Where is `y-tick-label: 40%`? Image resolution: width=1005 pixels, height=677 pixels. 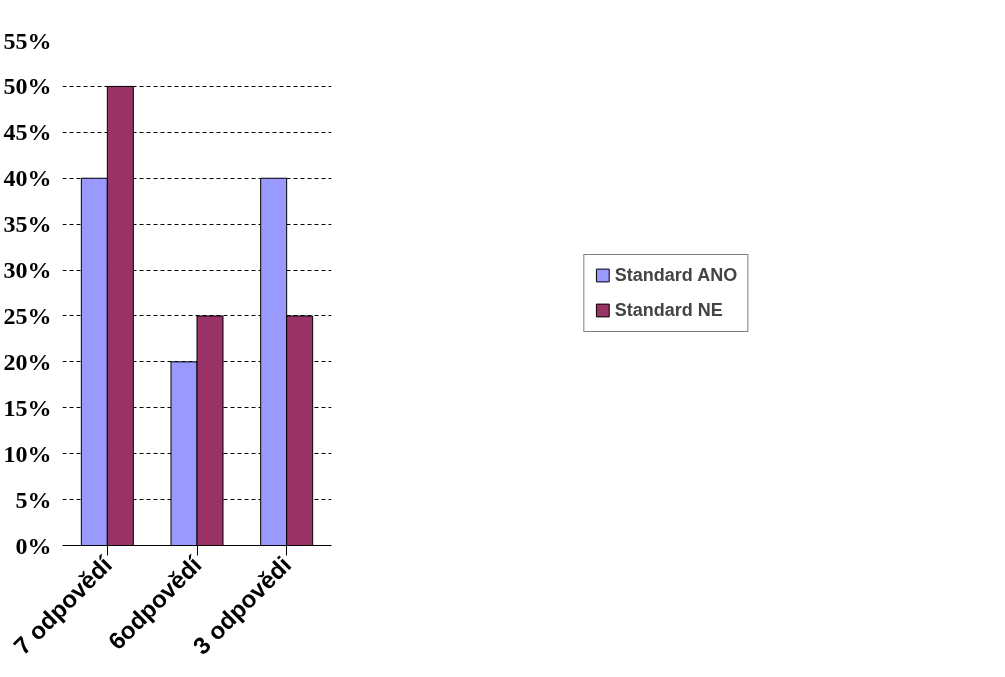
y-tick-label: 40% is located at coordinates (27, 178).